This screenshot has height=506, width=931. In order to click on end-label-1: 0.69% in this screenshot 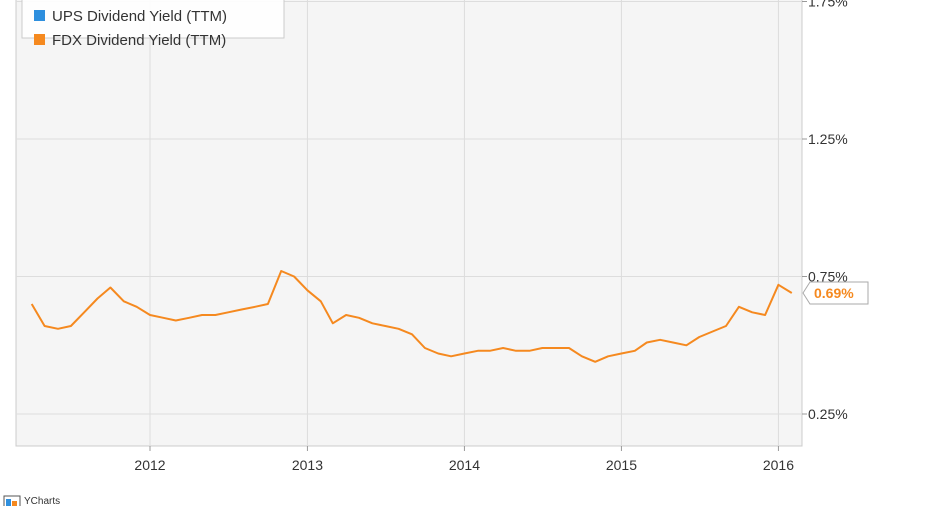, I will do `click(834, 293)`.